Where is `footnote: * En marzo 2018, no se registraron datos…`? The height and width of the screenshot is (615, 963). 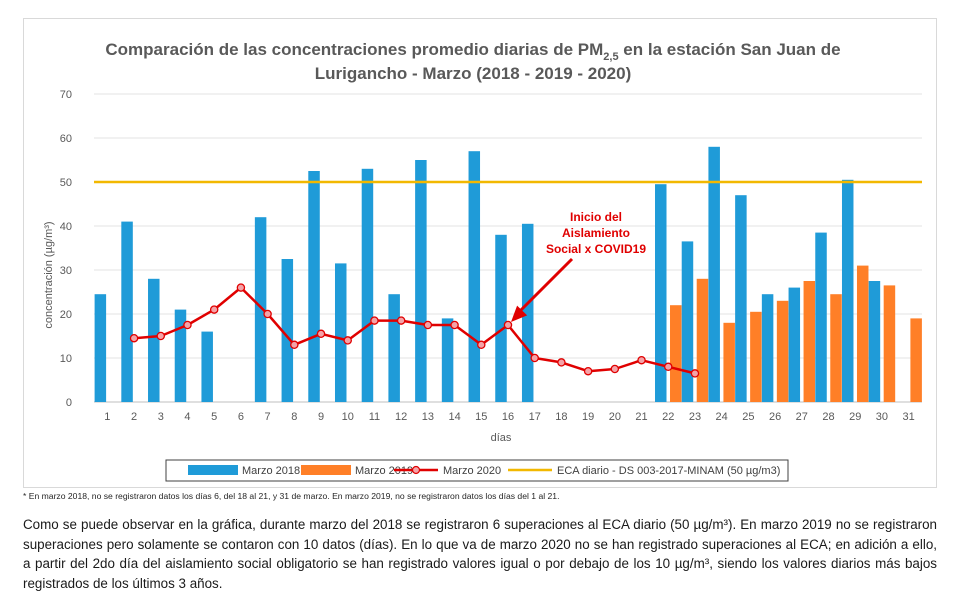 footnote: * En marzo 2018, no se registraron datos… is located at coordinates (291, 496).